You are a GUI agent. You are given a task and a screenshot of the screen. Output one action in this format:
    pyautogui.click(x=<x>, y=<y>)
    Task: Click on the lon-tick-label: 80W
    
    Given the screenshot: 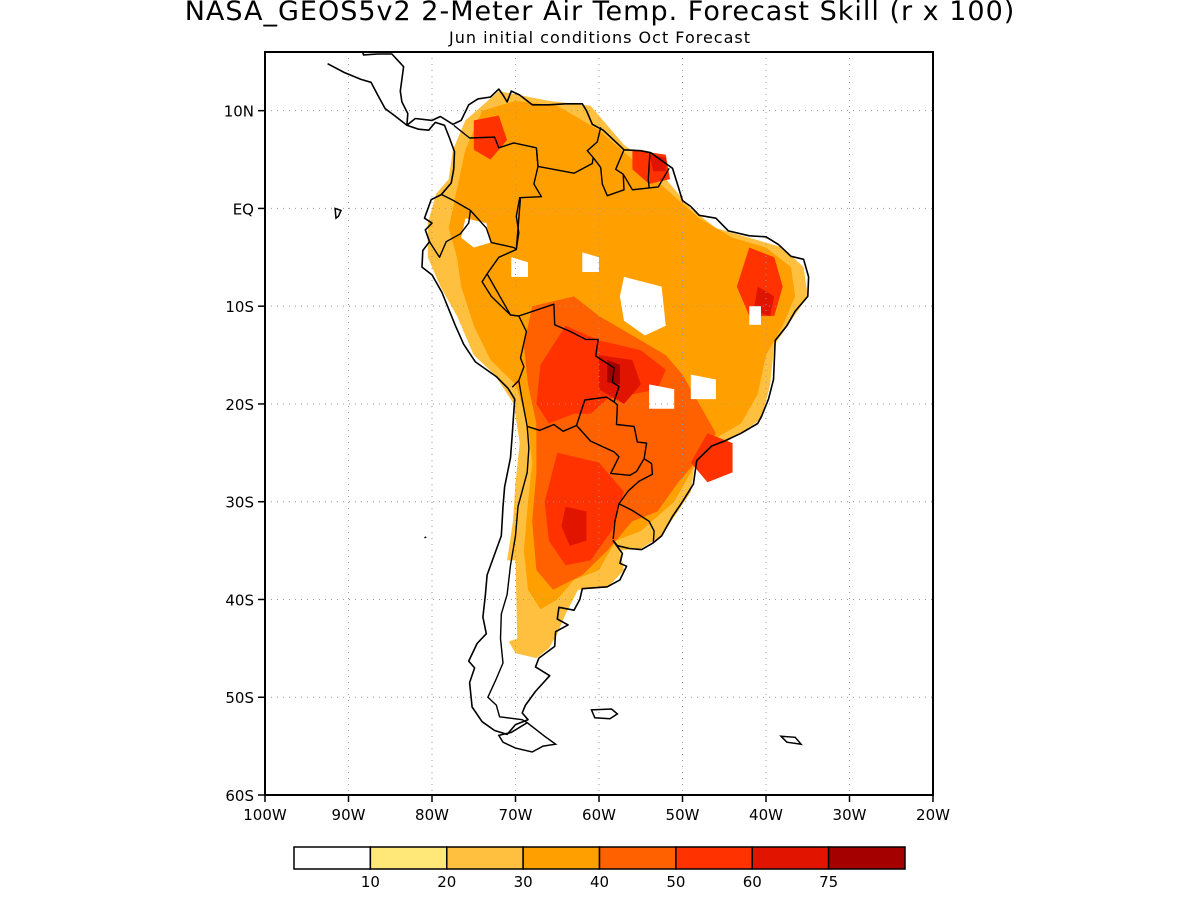 What is the action you would take?
    pyautogui.click(x=432, y=815)
    